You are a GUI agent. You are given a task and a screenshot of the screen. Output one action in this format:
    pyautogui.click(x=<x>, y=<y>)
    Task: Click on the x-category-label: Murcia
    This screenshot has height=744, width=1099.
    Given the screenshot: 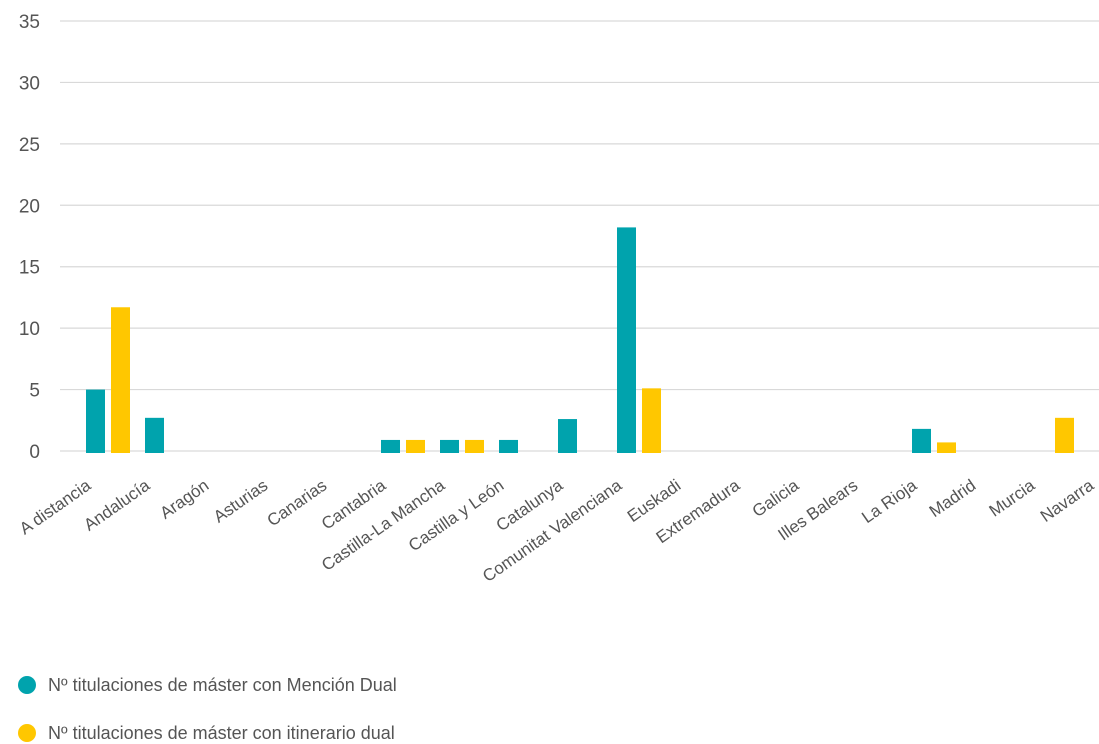 What is the action you would take?
    pyautogui.click(x=1012, y=497)
    